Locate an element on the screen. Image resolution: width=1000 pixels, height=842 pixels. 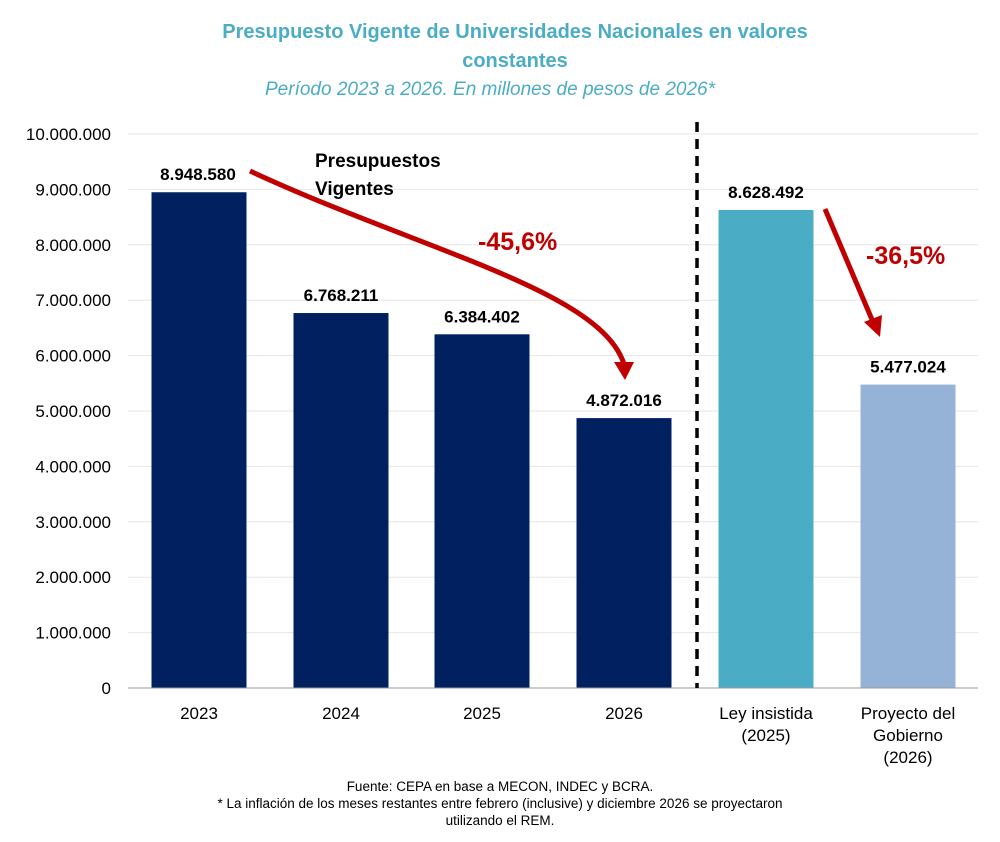
data-label: 8.948.580 is located at coordinates (198, 174).